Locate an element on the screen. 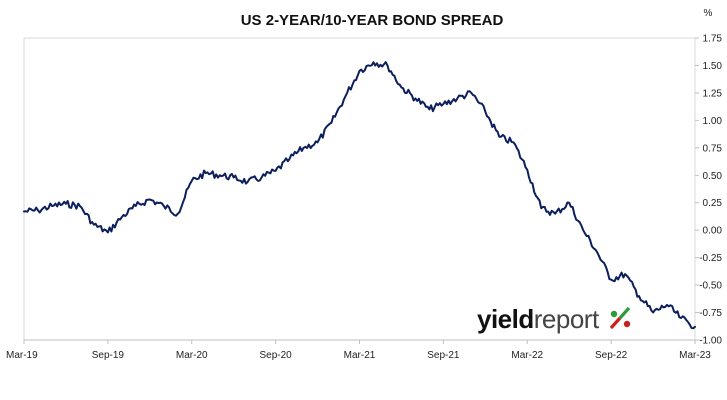  x-tick-label: Mar-21 is located at coordinates (360, 355).